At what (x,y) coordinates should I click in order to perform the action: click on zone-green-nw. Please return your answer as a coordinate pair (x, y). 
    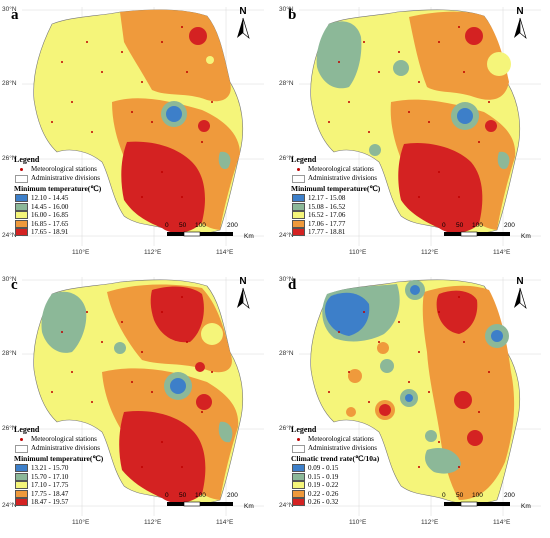
    Looking at the image, I should click on (339, 55).